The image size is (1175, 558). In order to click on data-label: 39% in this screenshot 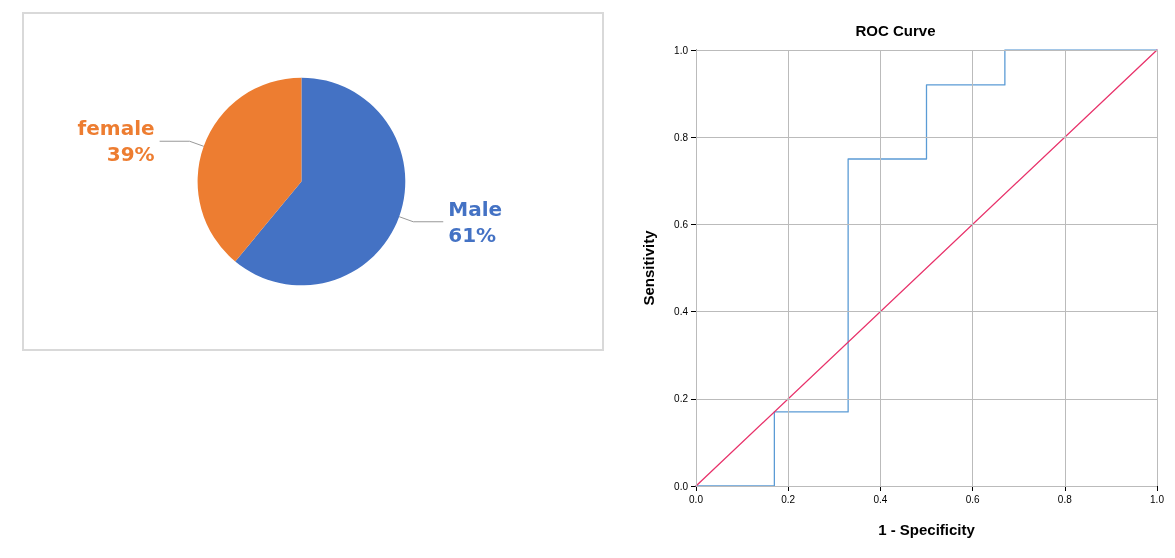, I will do `click(130, 154)`.